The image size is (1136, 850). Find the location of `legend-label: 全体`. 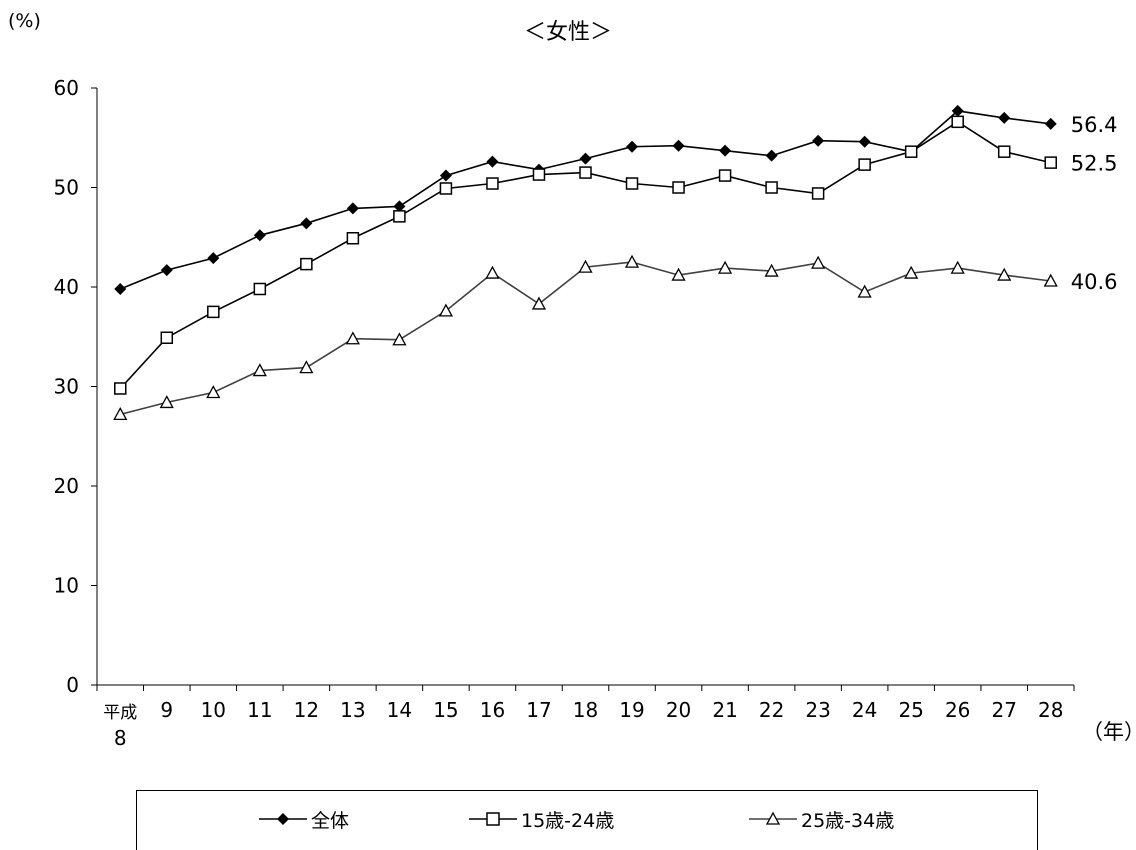

legend-label: 全体 is located at coordinates (330, 820).